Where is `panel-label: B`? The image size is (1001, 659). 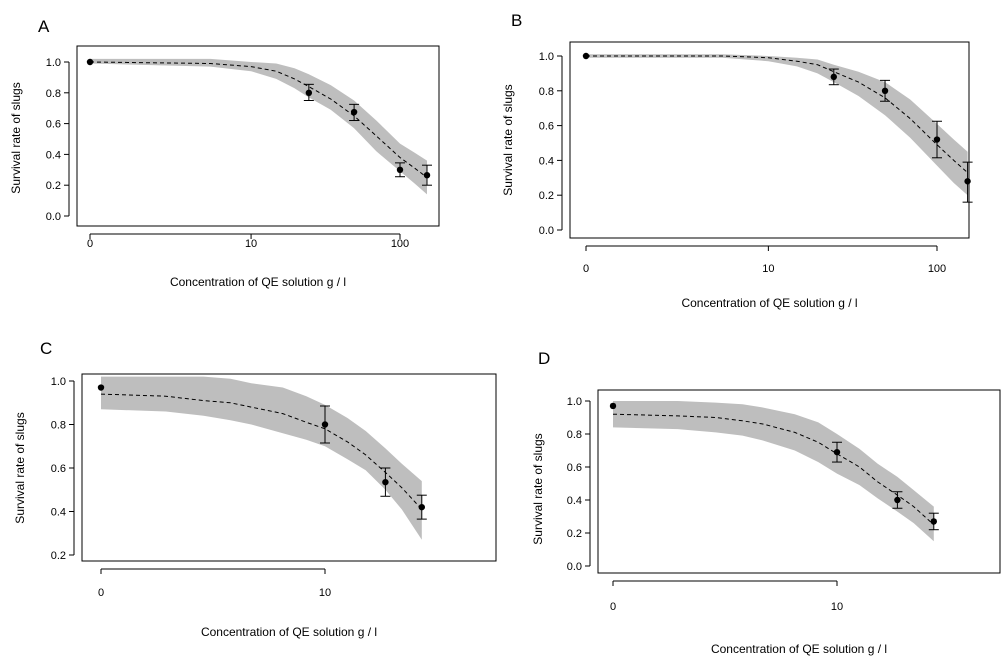
panel-label: B is located at coordinates (516, 20).